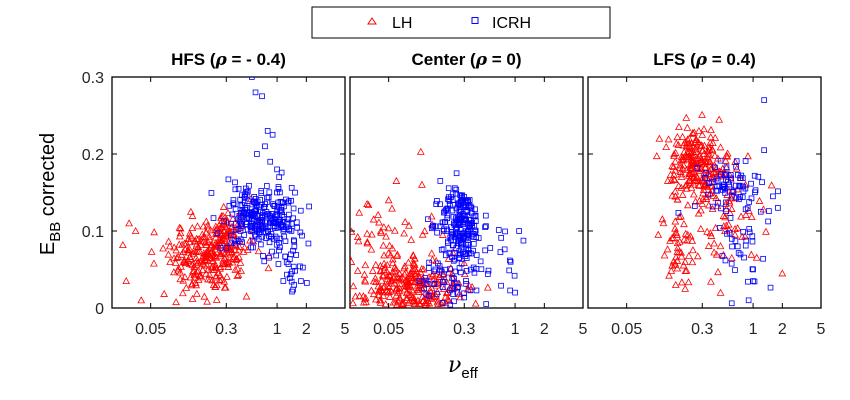 Image resolution: width=850 pixels, height=400 pixels. I want to click on x-tick-label: 0.3, so click(464, 329).